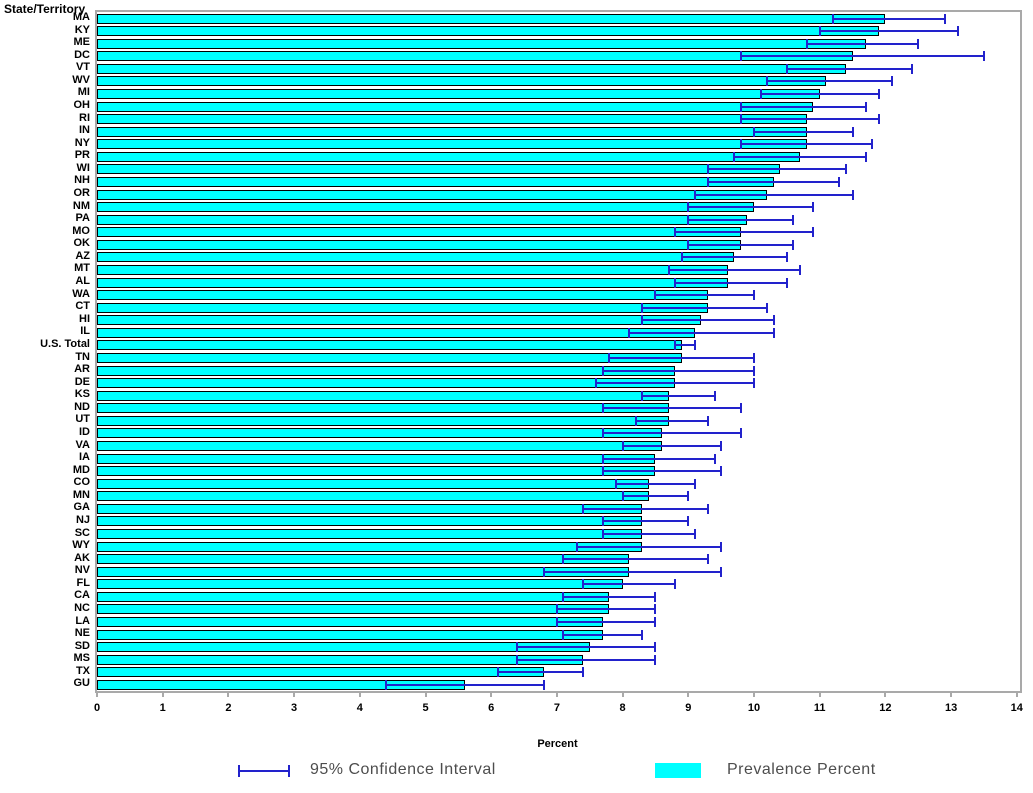 This screenshot has height=793, width=1033. Describe the element at coordinates (951, 708) in the screenshot. I see `x-axis-tick-label: 13` at that location.